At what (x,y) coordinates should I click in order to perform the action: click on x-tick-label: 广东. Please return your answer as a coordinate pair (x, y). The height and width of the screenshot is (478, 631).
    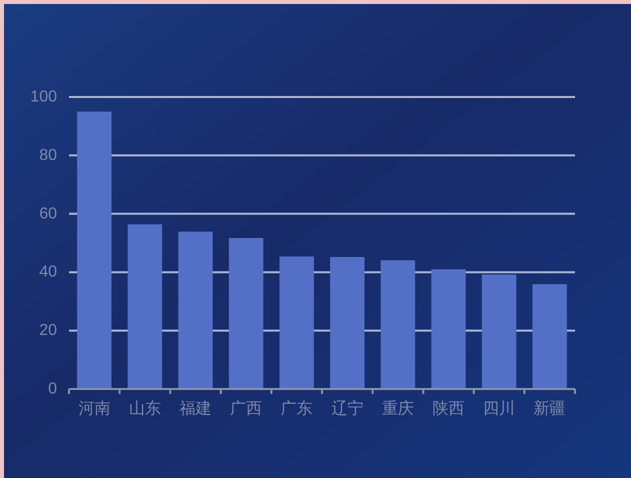
    Looking at the image, I should click on (296, 409).